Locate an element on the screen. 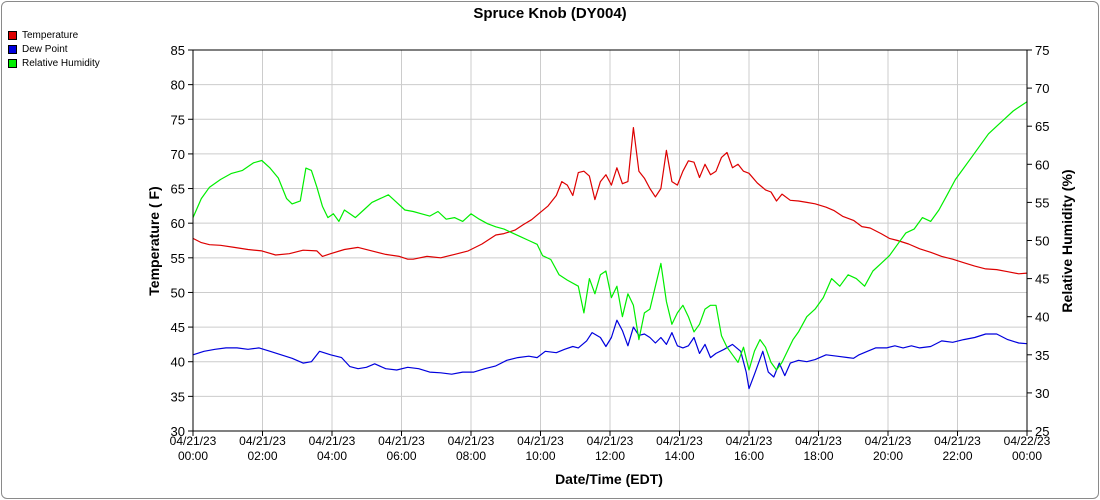 This screenshot has height=500, width=1100. chart-title: Spruce Knob (DY004) is located at coordinates (549, 13).